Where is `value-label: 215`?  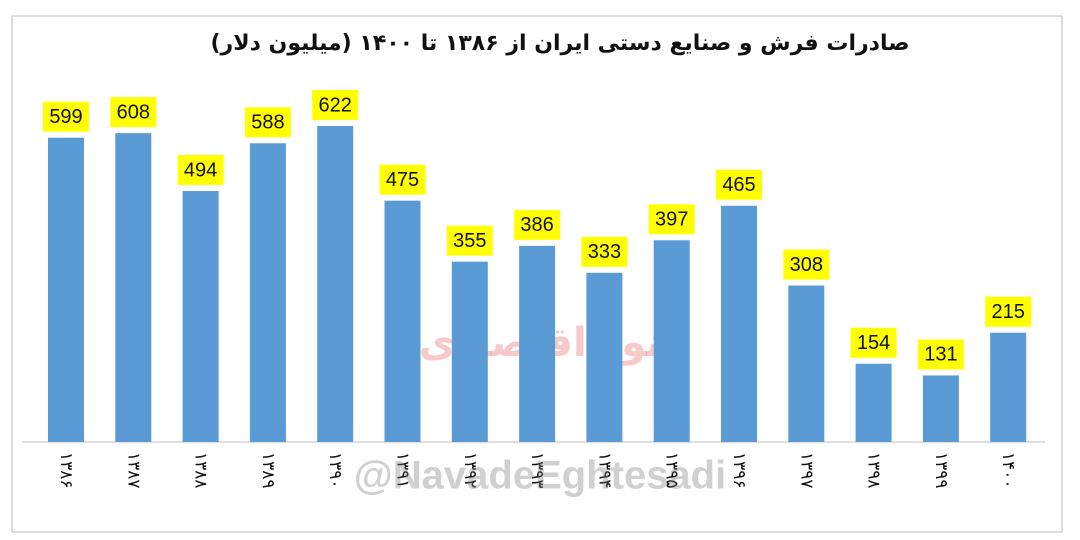 value-label: 215 is located at coordinates (1008, 312).